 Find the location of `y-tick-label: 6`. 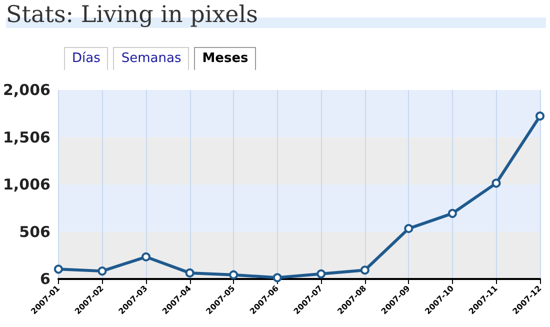

y-tick-label: 6 is located at coordinates (45, 279).